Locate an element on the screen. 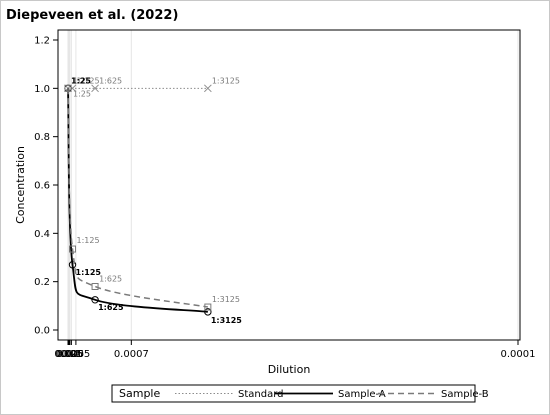 This screenshot has width=550, height=415. point-label-sample-a: 1:25 is located at coordinates (81, 80).